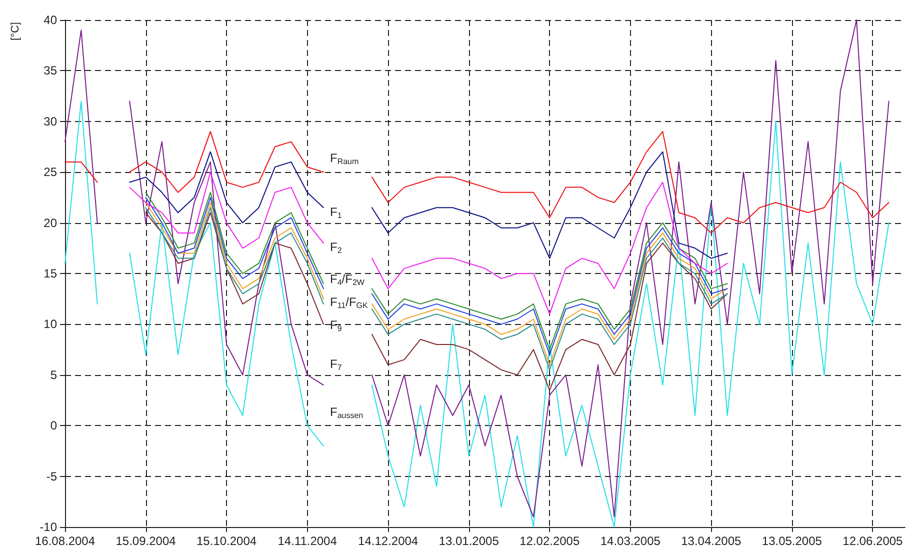 The image size is (912, 552). What do you see at coordinates (16, 31) in the screenshot?
I see `y-axis-title: [°C]` at bounding box center [16, 31].